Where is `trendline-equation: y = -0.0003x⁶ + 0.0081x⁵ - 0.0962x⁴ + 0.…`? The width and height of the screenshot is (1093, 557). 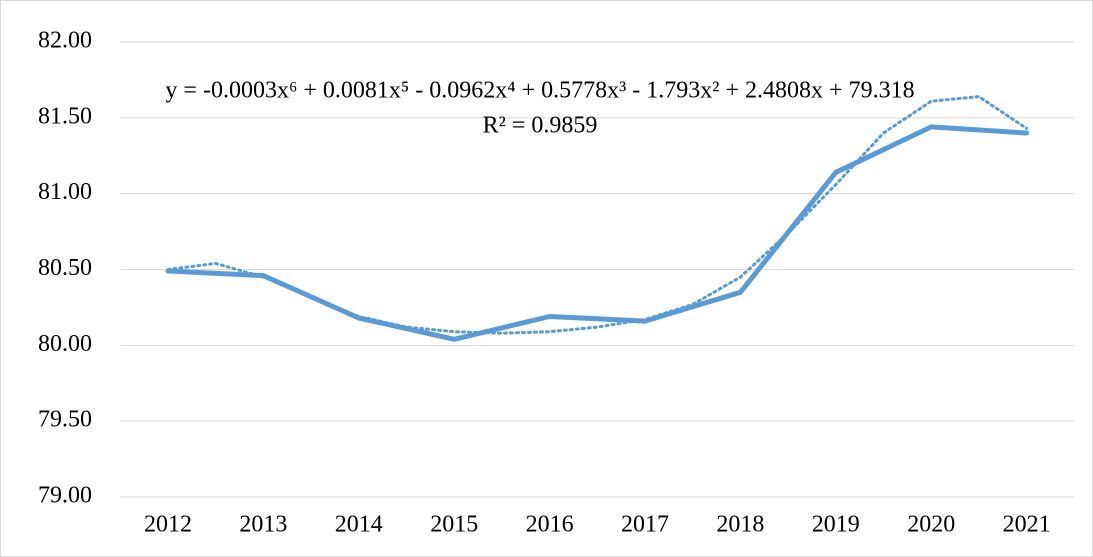
trendline-equation: y = -0.0003x⁶ + 0.0081x⁵ - 0.0962x⁴ + 0.… is located at coordinates (539, 91).